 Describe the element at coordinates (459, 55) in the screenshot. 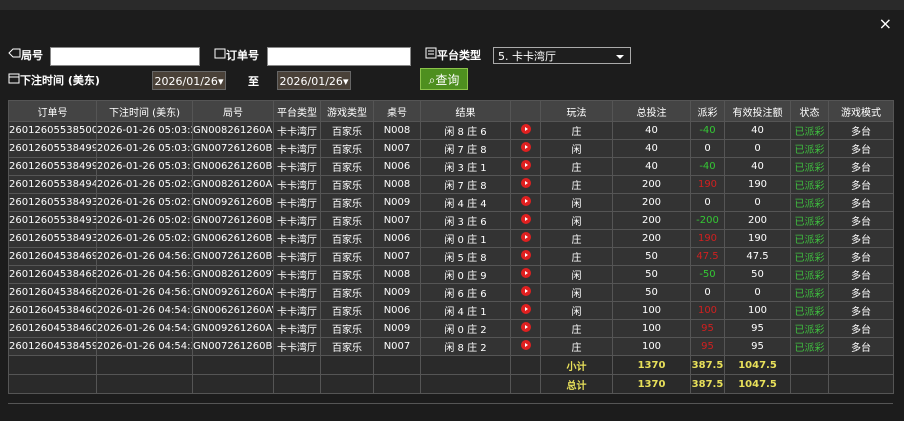

I see `label: 平台类型` at that location.